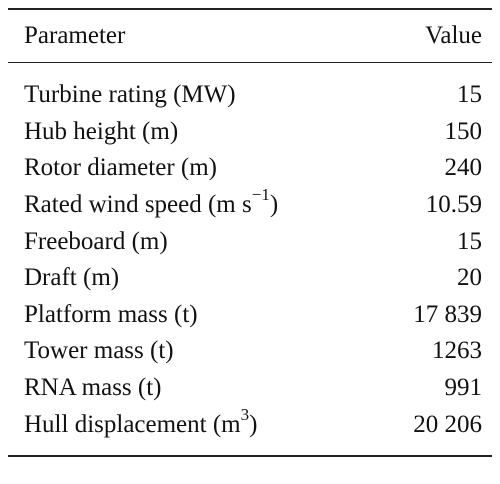  I want to click on bottom-rule, so click(250, 455).